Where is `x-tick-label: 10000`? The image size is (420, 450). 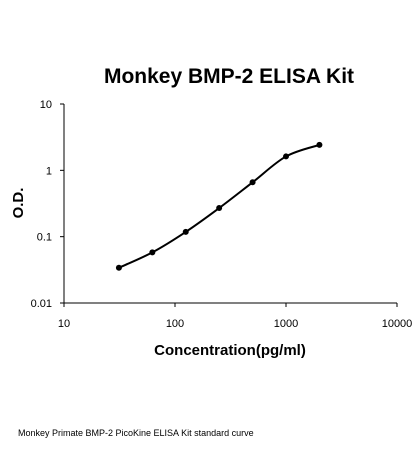
x-tick-label: 10000 is located at coordinates (397, 324).